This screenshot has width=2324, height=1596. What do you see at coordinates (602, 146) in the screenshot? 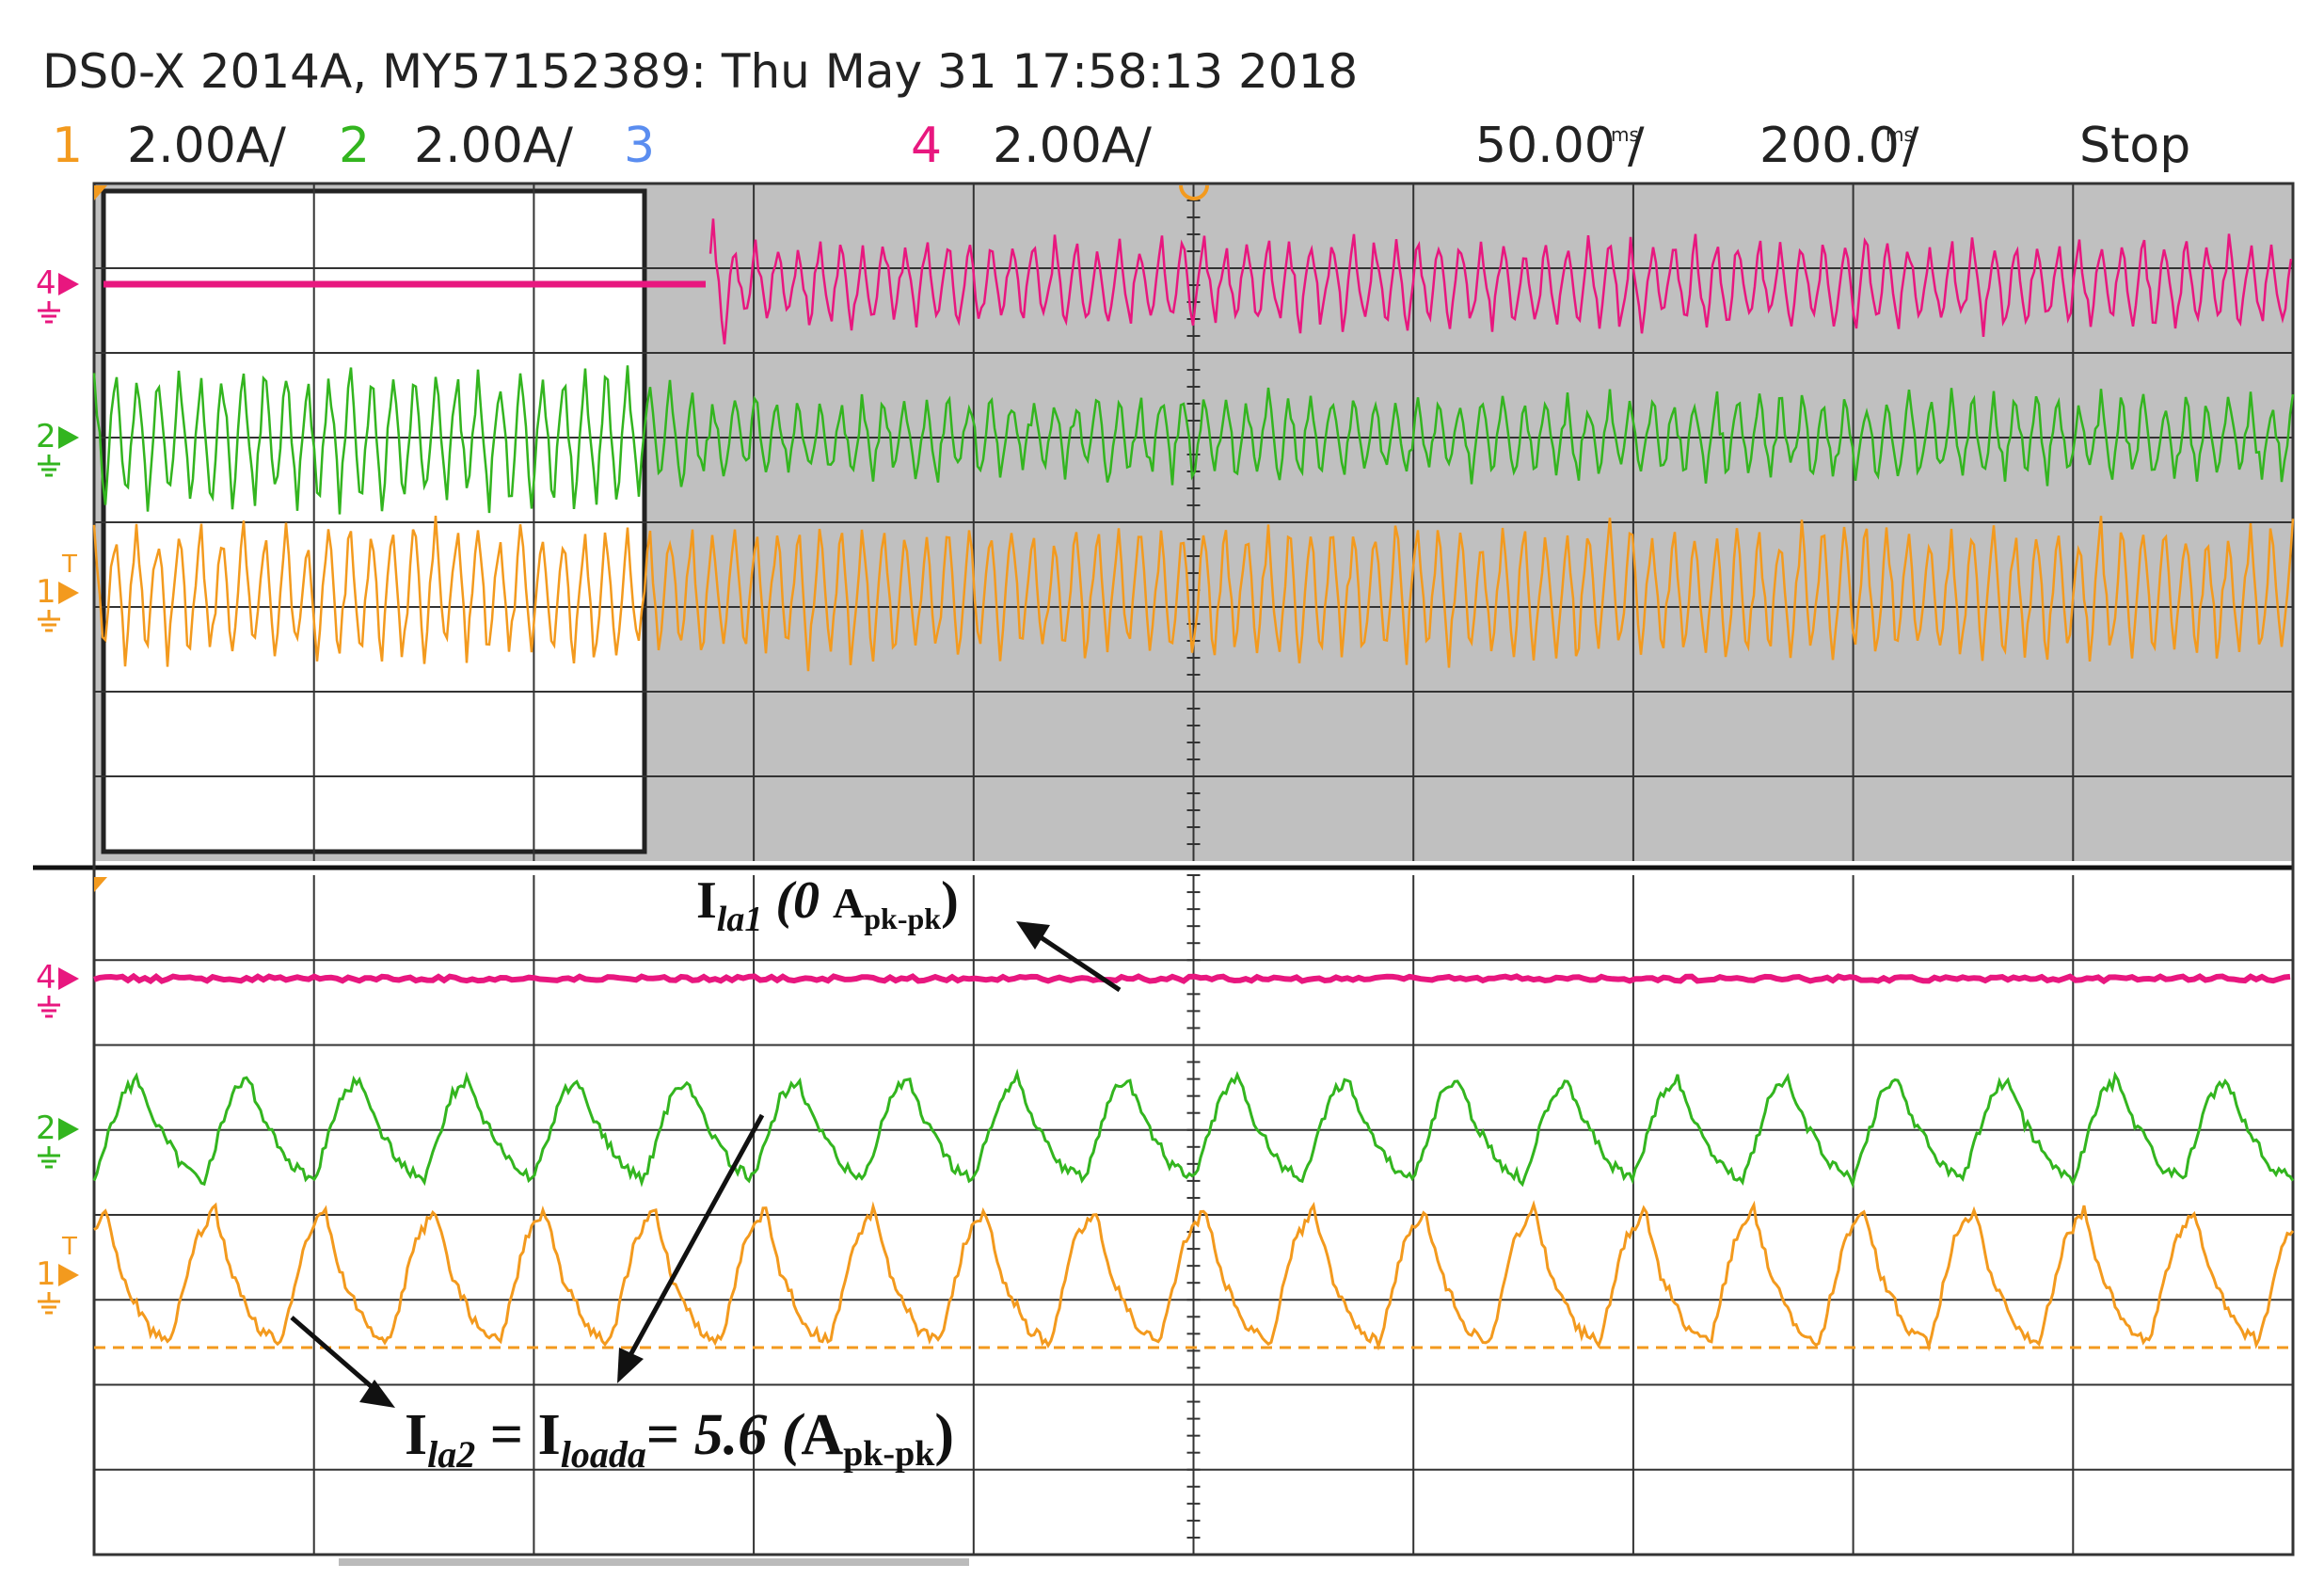
I see `channel-legend: 1 2.00A/ 2 2.00A/ 3 4 2.00A/` at bounding box center [602, 146].